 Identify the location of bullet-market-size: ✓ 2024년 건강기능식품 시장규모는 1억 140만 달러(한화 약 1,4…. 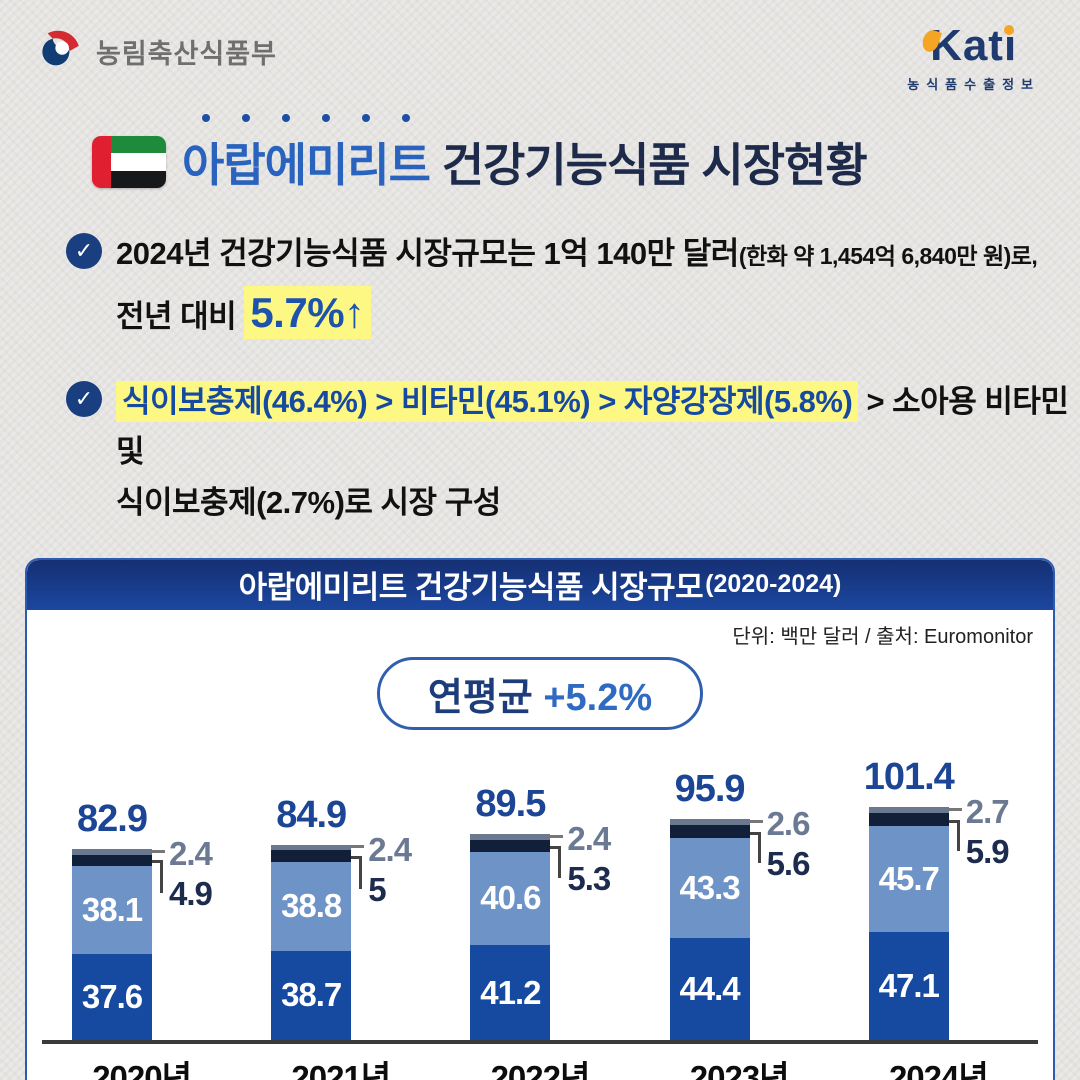
(573, 288).